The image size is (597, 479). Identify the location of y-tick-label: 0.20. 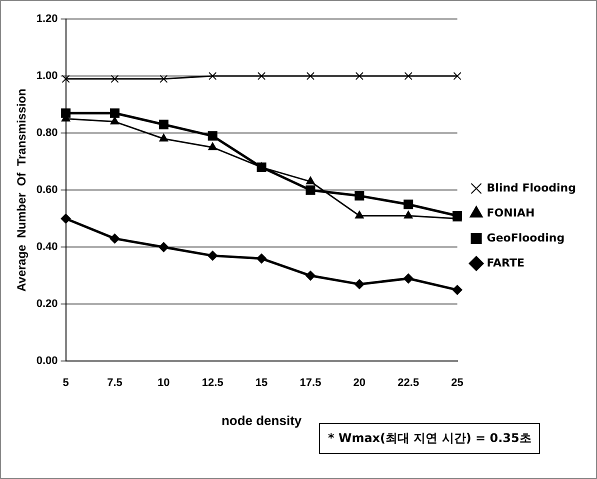
(47, 304).